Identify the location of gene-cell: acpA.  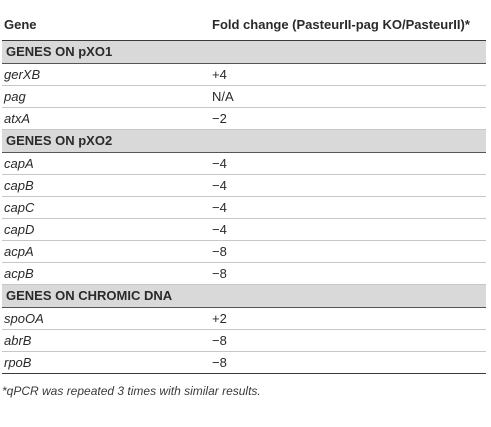
(106, 251).